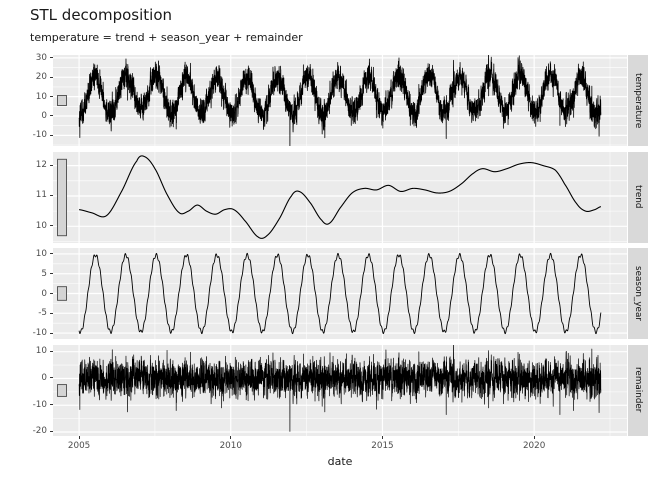  Describe the element at coordinates (340, 461) in the screenshot. I see `x-axis-title: date` at that location.